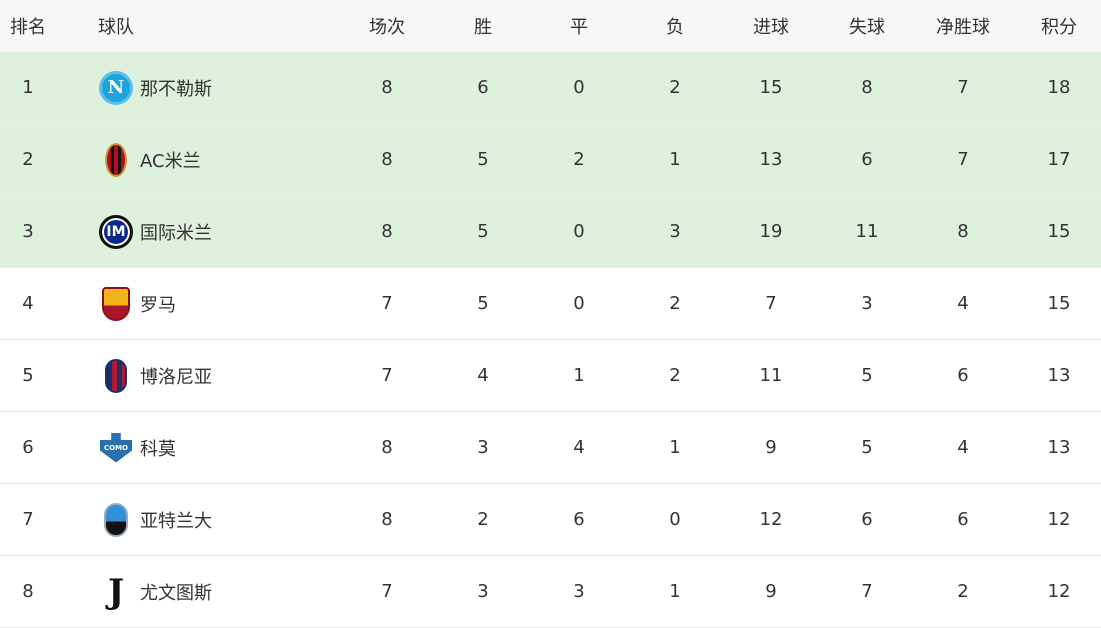  I want to click on table-header: 排名 球队 场次 胜 平 负 进球 失球 净胜球 积分, so click(550, 26).